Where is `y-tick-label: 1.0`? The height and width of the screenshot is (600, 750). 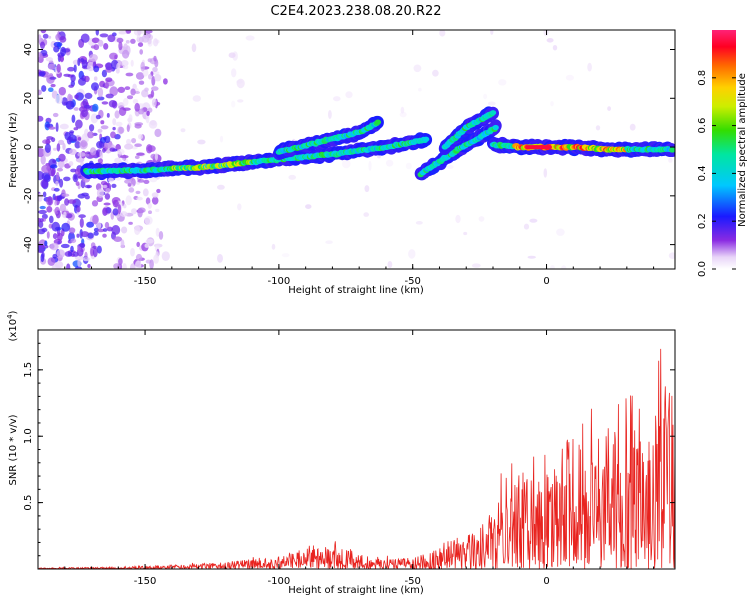
y-tick-label: 1.0 is located at coordinates (28, 436).